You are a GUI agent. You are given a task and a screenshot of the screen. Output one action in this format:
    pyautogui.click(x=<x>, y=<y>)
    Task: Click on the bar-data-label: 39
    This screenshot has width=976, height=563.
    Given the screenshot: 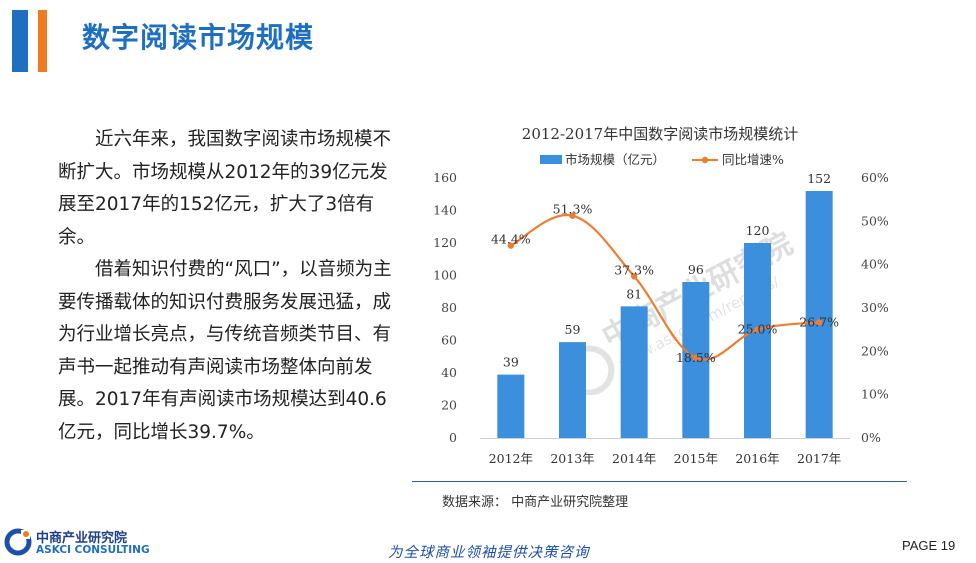 What is the action you would take?
    pyautogui.click(x=511, y=362)
    